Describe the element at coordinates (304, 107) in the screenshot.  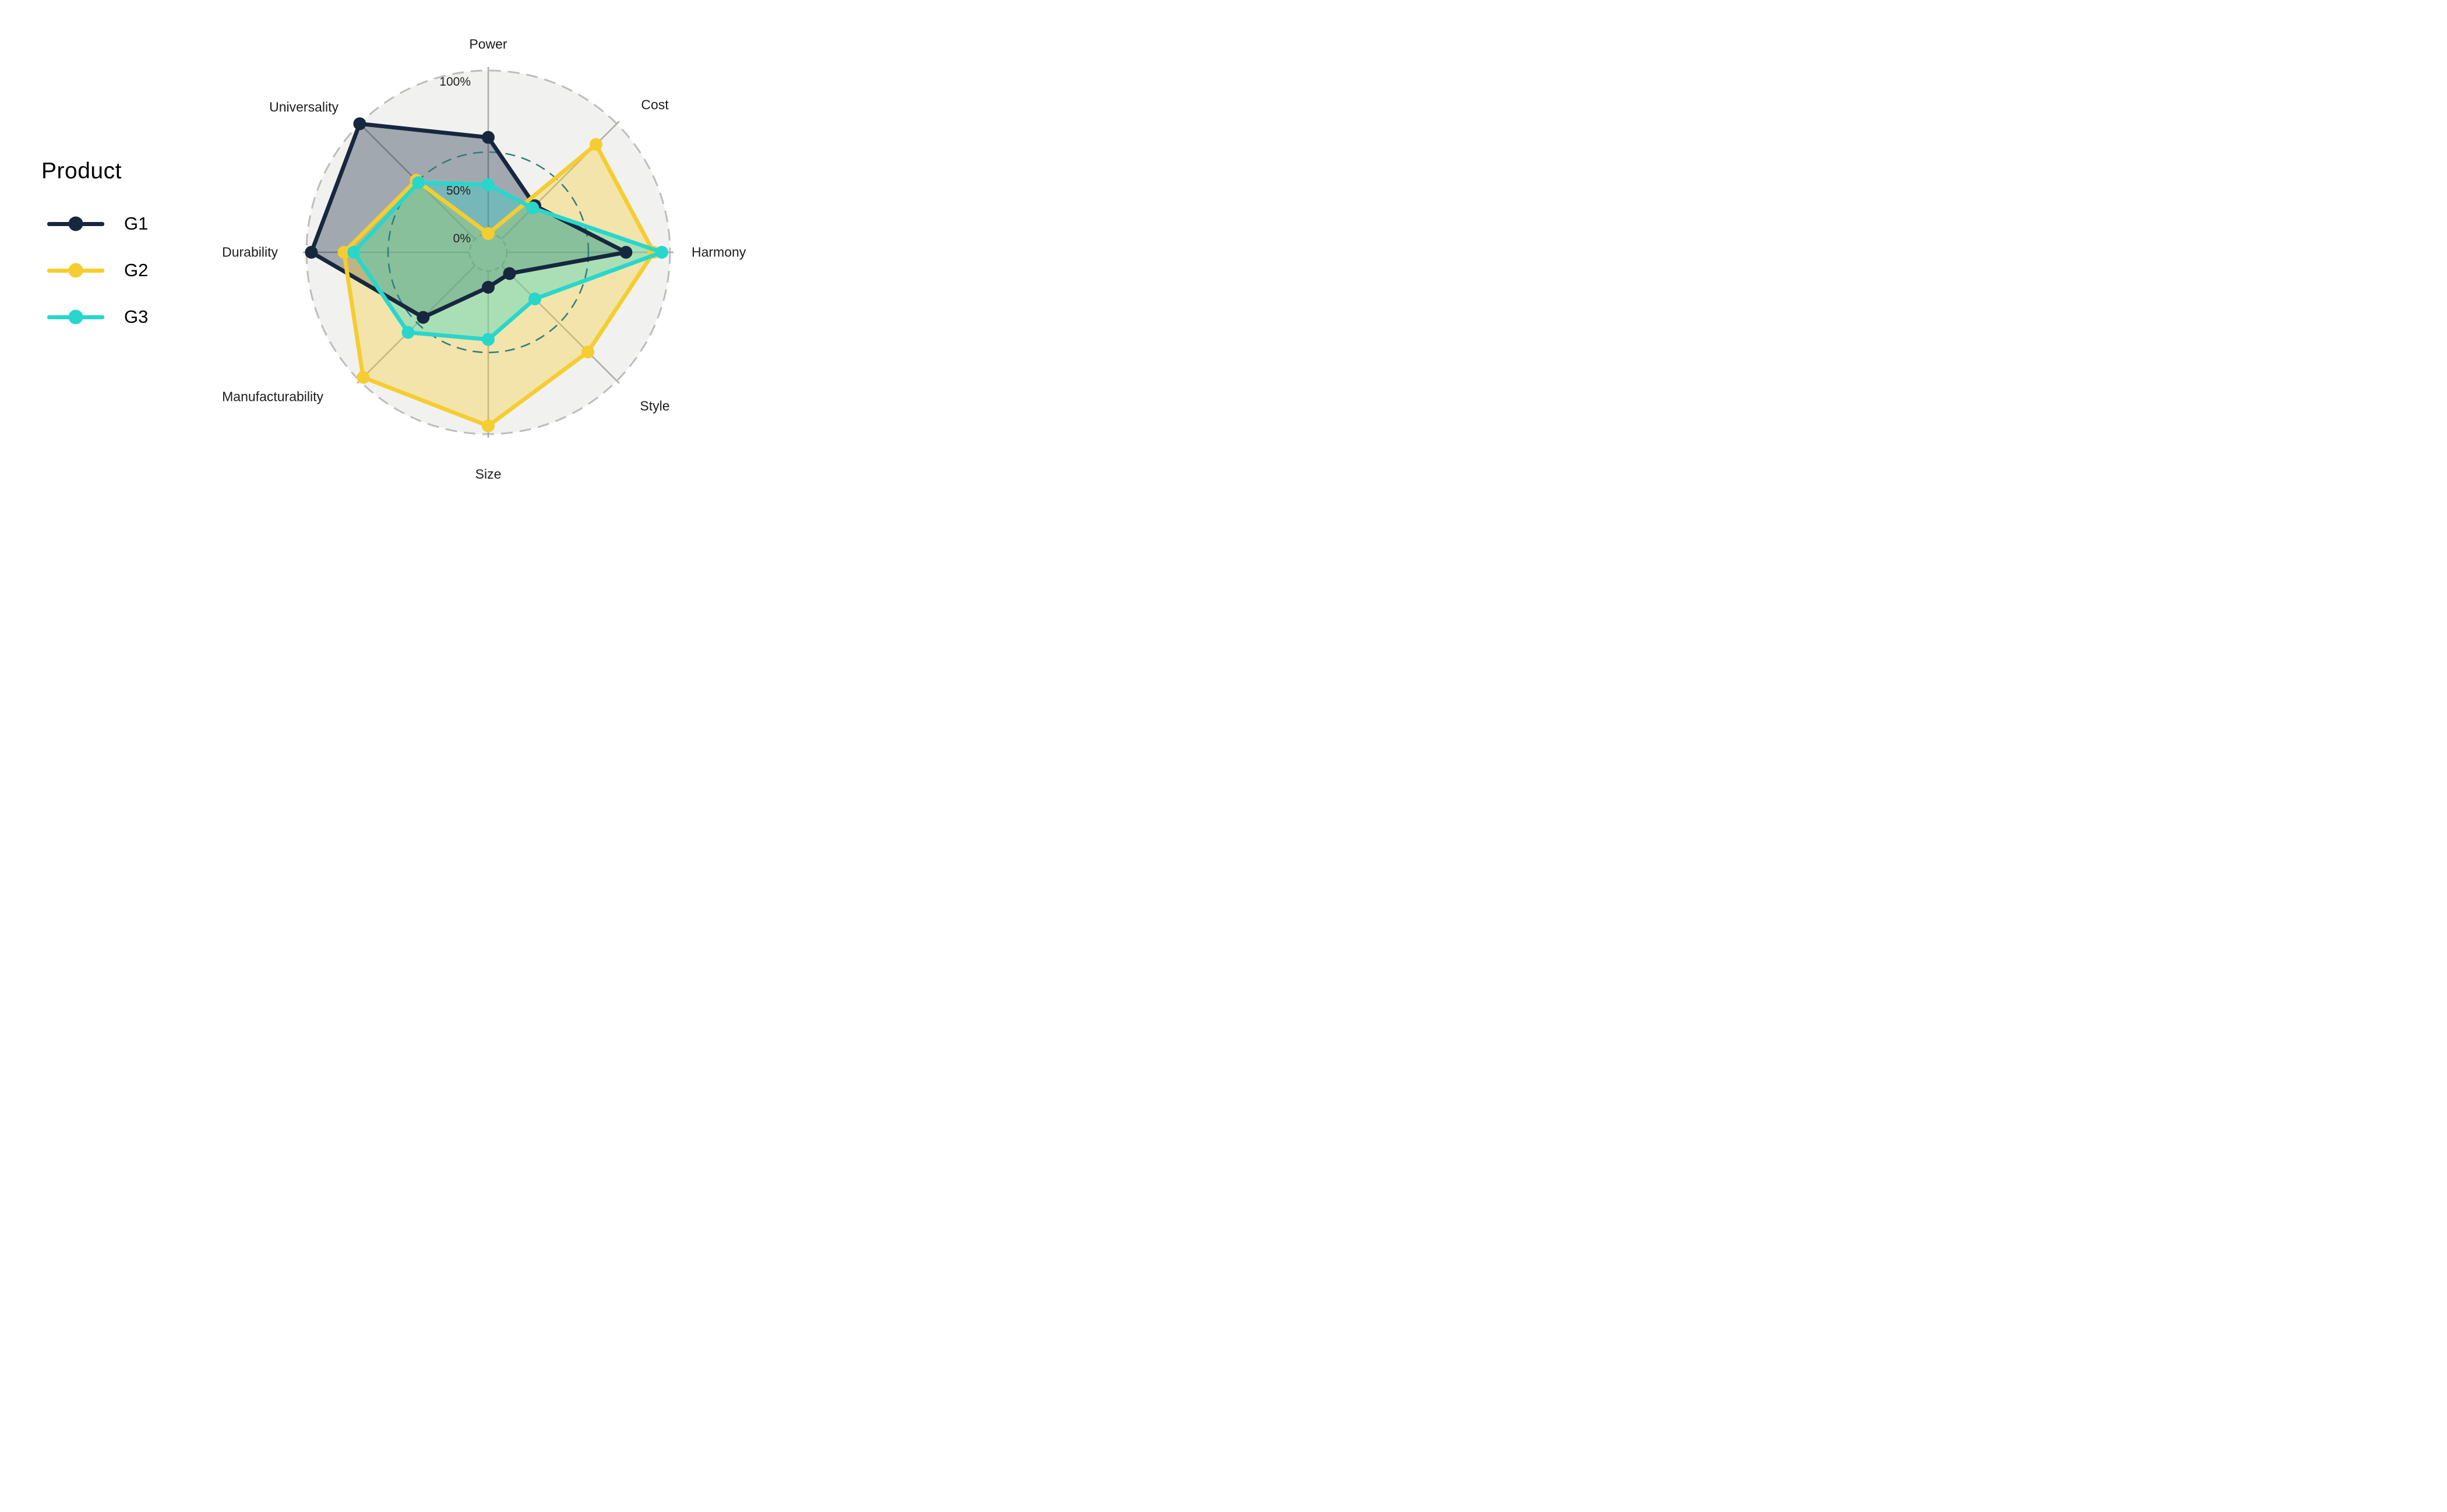
I see `axis-label-universality: Universality` at that location.